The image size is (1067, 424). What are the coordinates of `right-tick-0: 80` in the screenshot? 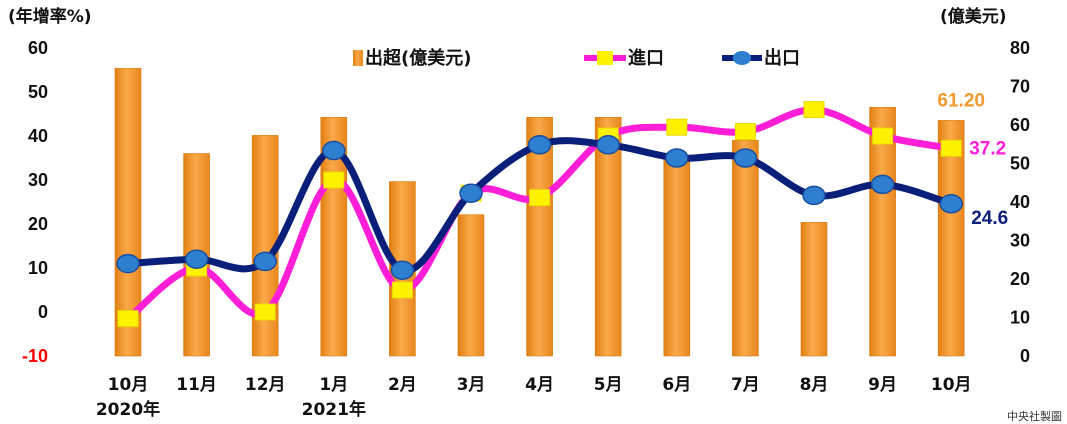 It's located at (1020, 48).